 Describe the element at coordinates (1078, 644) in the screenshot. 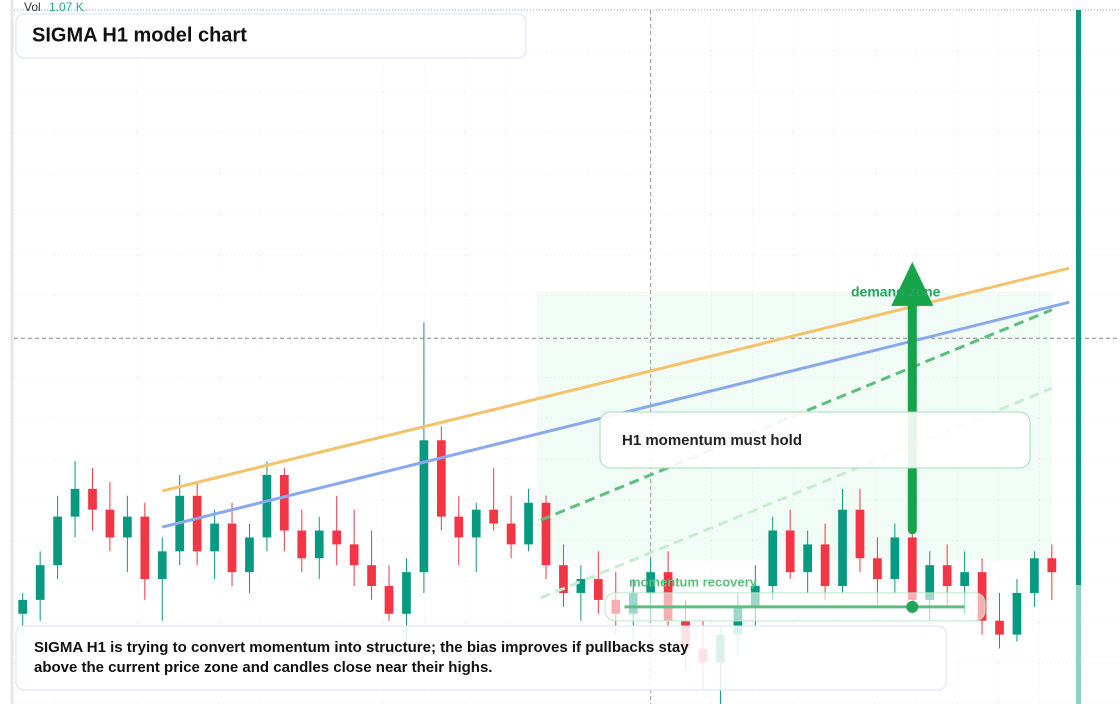

I see `price-bar-lower` at that location.